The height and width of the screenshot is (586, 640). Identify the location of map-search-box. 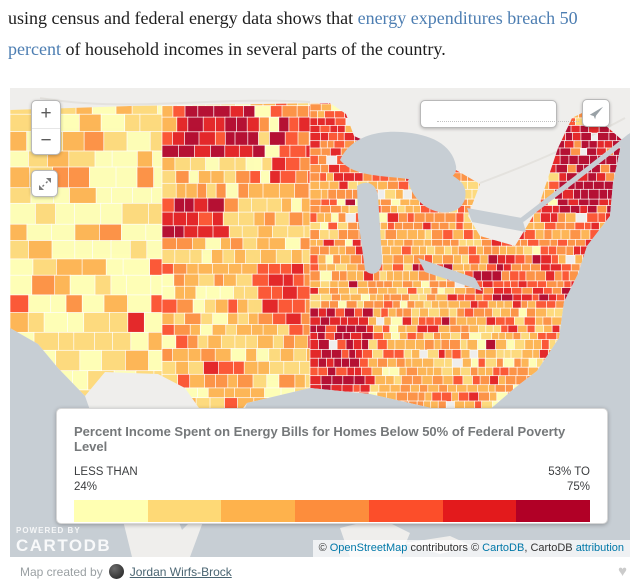
(499, 114).